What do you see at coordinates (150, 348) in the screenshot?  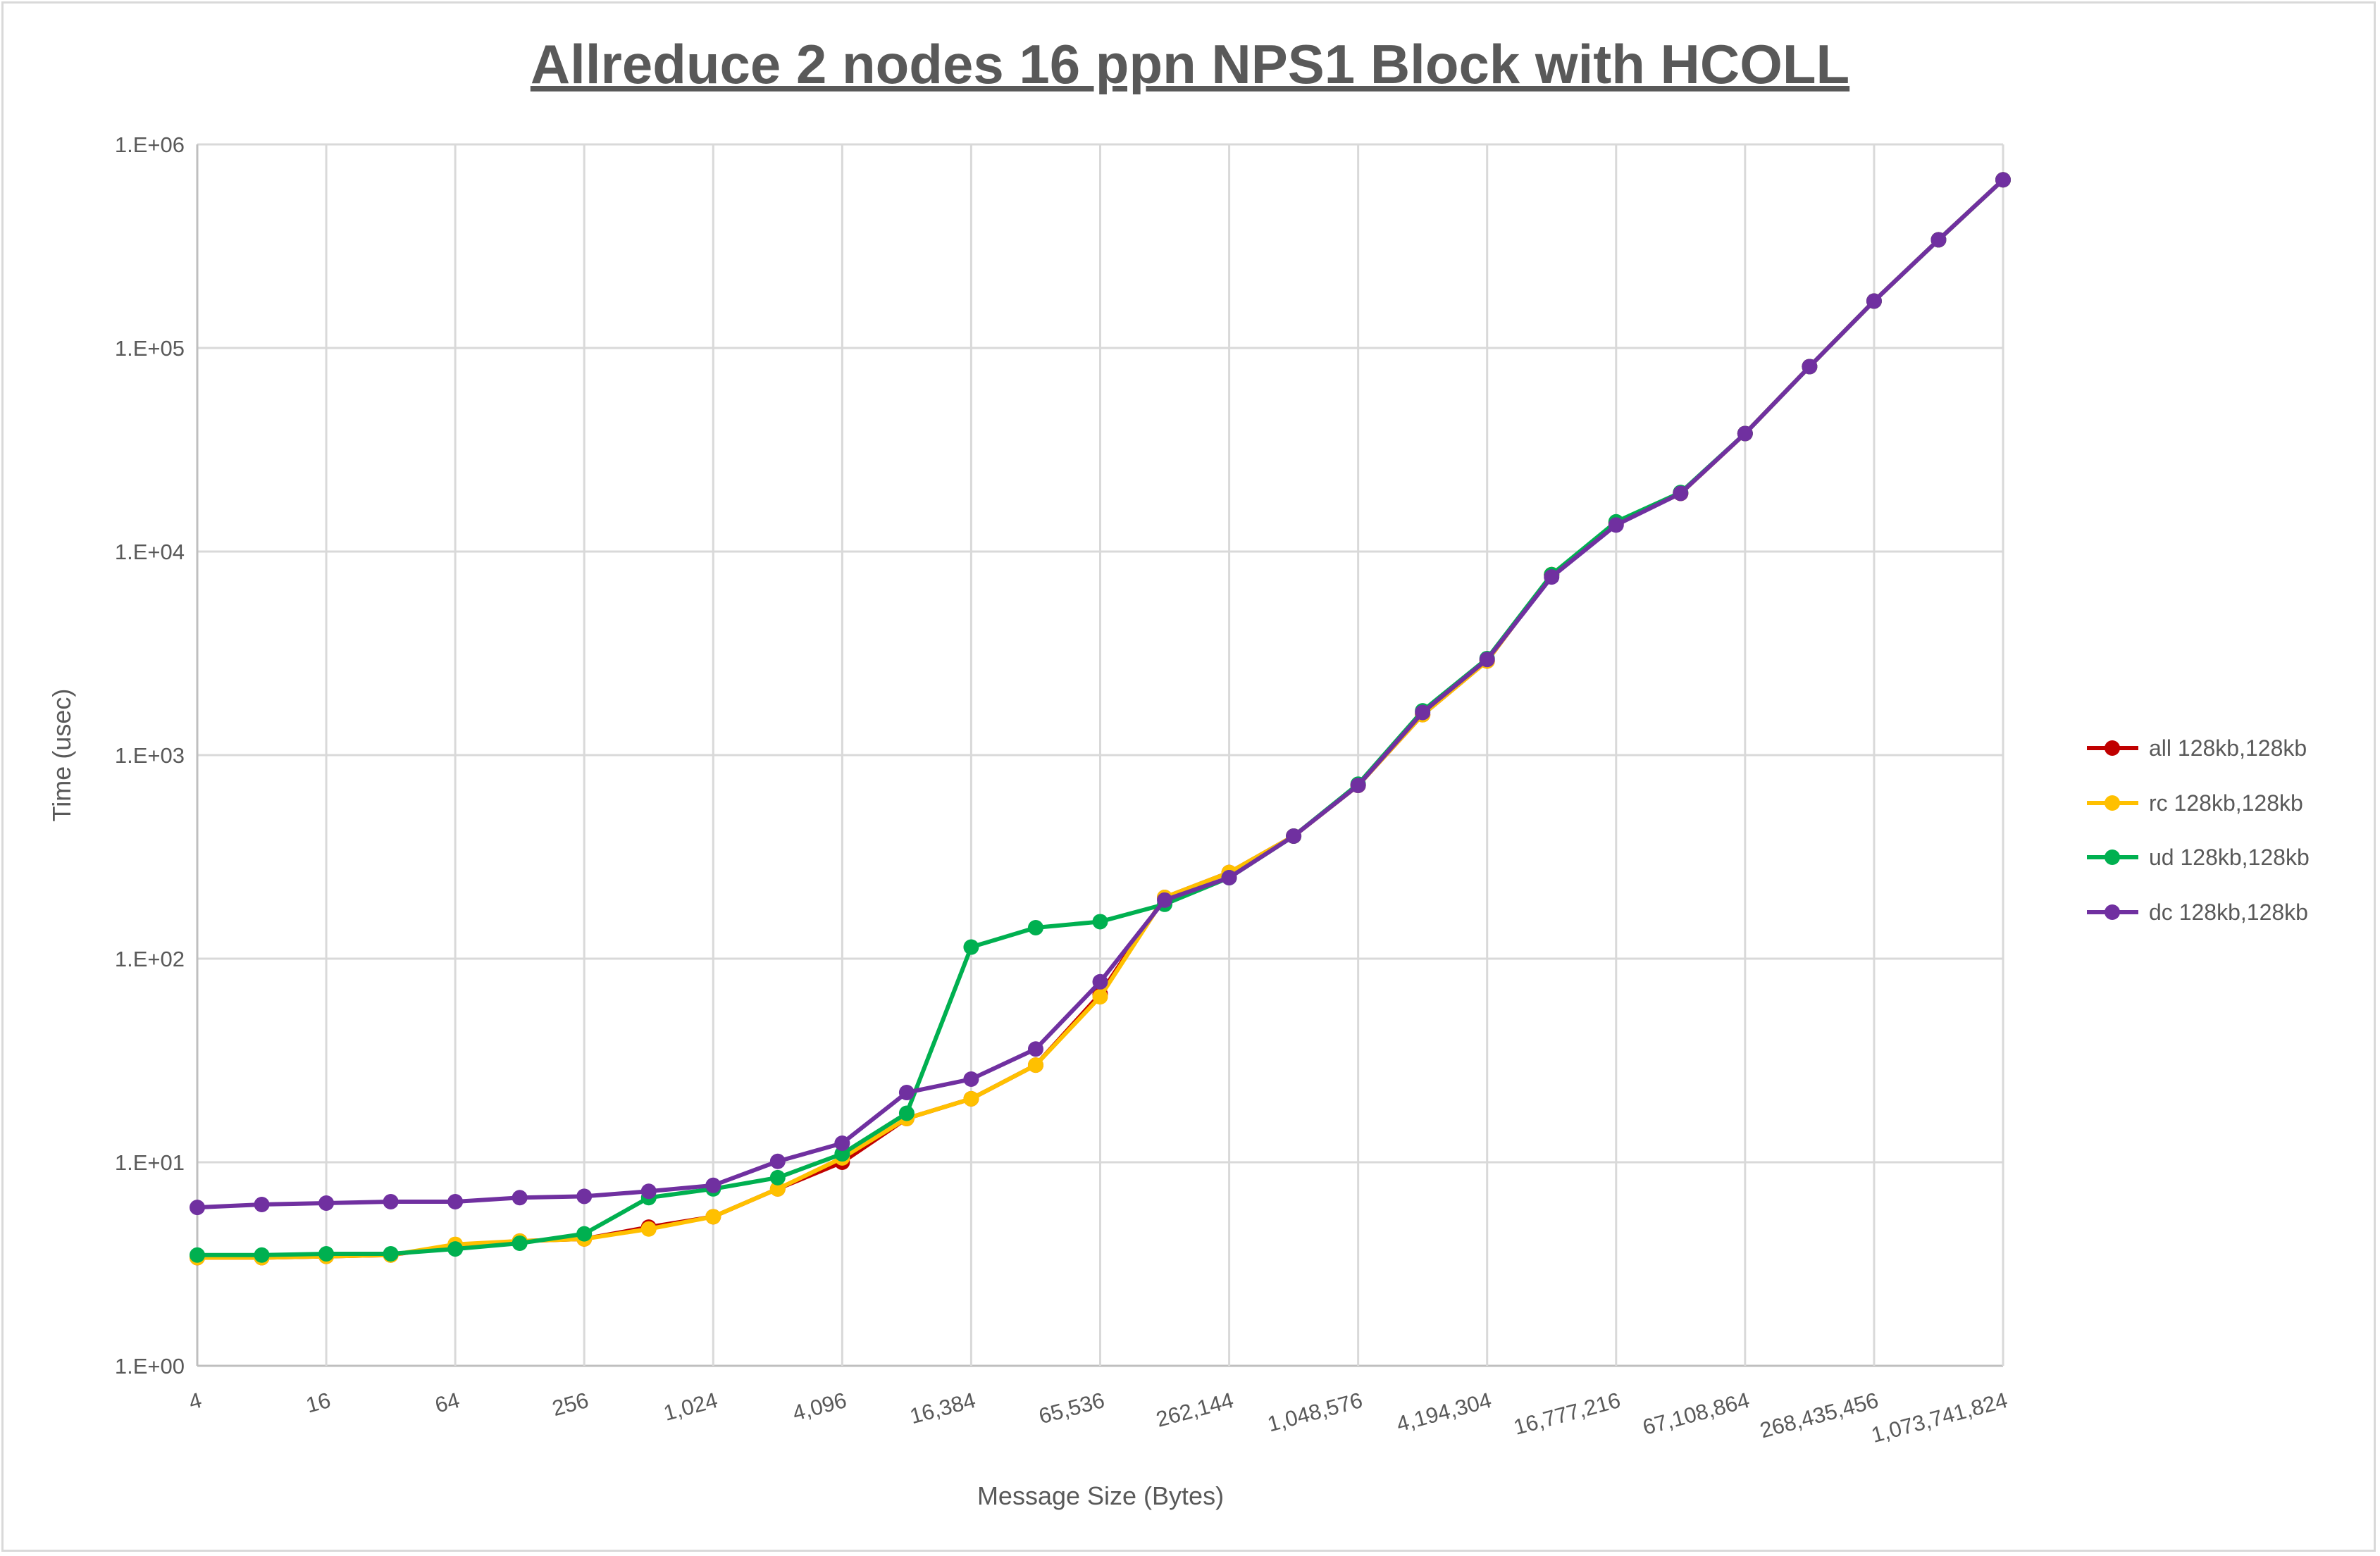 I see `y-tick-label: 1.E+05` at bounding box center [150, 348].